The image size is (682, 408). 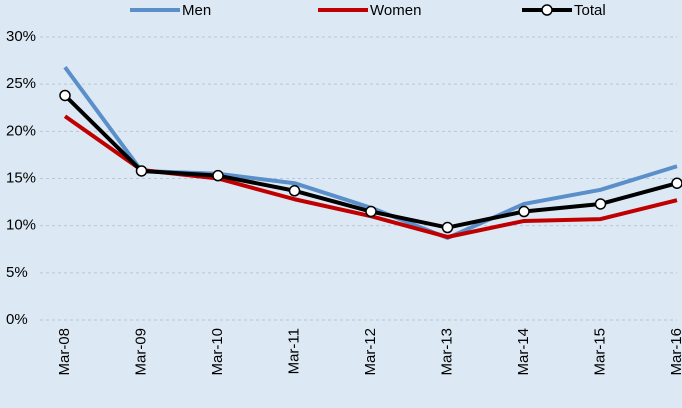 What do you see at coordinates (547, 10) in the screenshot?
I see `legend-marker` at bounding box center [547, 10].